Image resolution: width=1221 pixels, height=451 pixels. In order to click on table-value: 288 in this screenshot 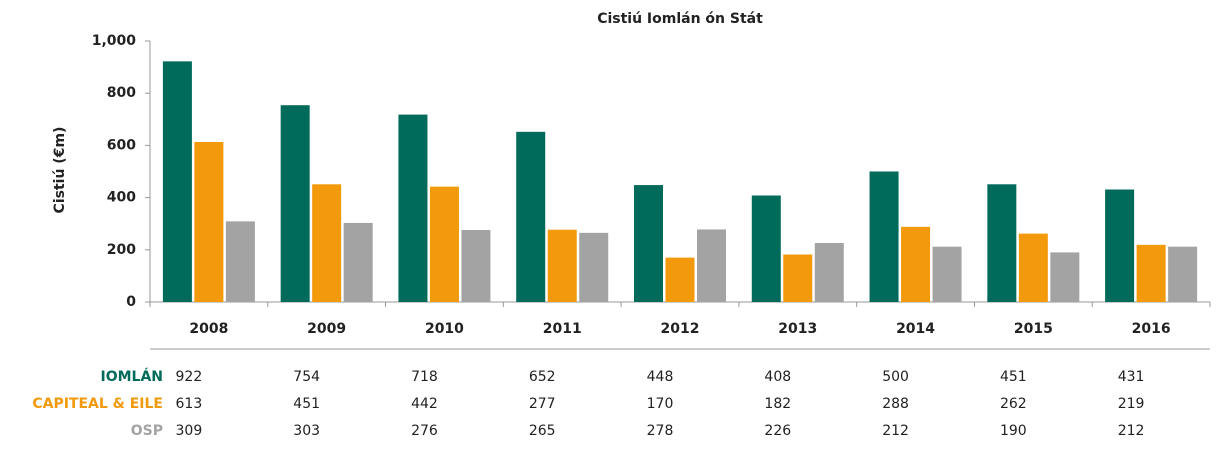, I will do `click(895, 404)`.